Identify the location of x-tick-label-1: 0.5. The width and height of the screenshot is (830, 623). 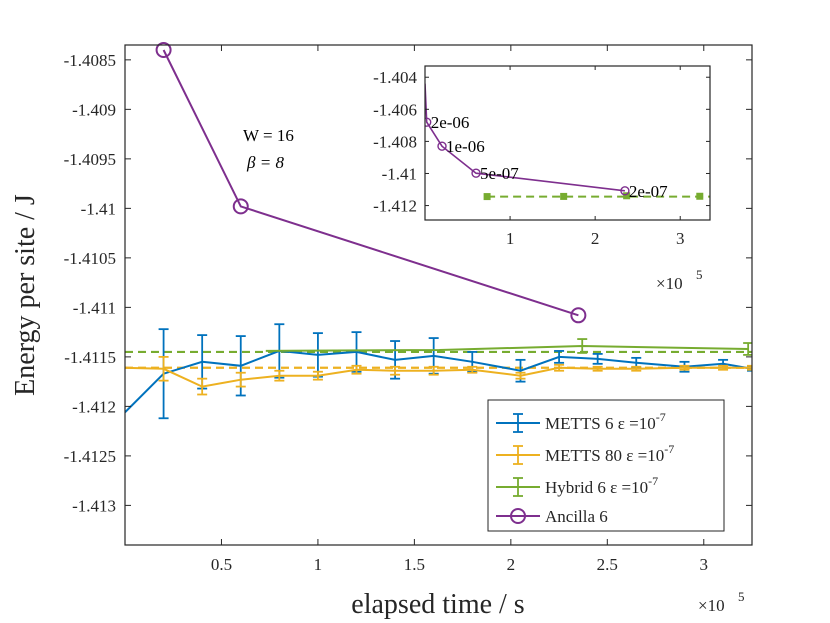
(221, 564).